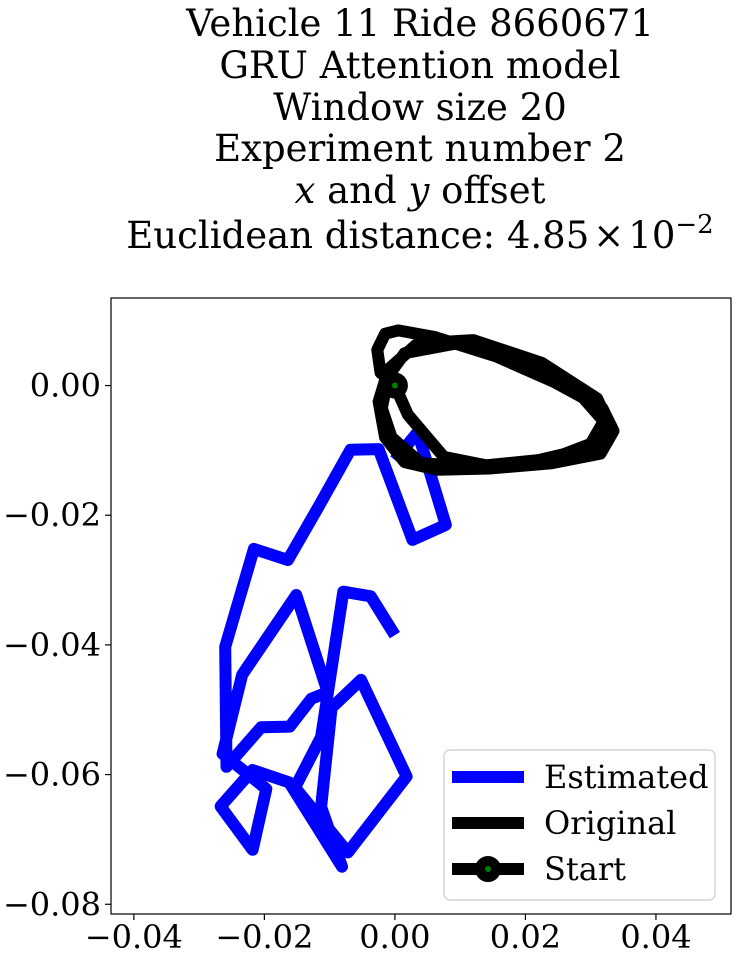 This screenshot has height=961, width=738. I want to click on legend-estimated-label: Estimated, so click(626, 777).